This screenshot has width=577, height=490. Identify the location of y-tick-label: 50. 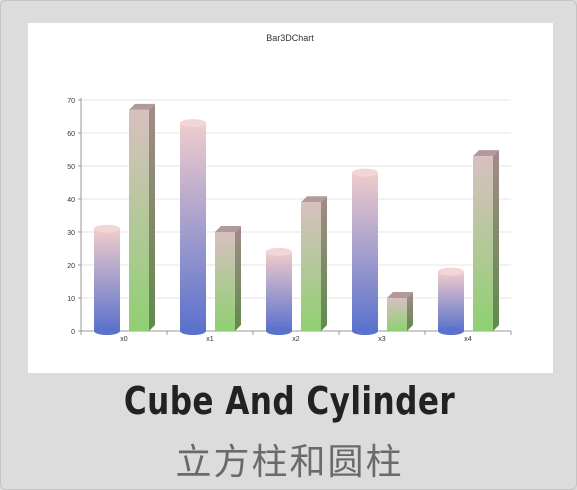
(71, 167).